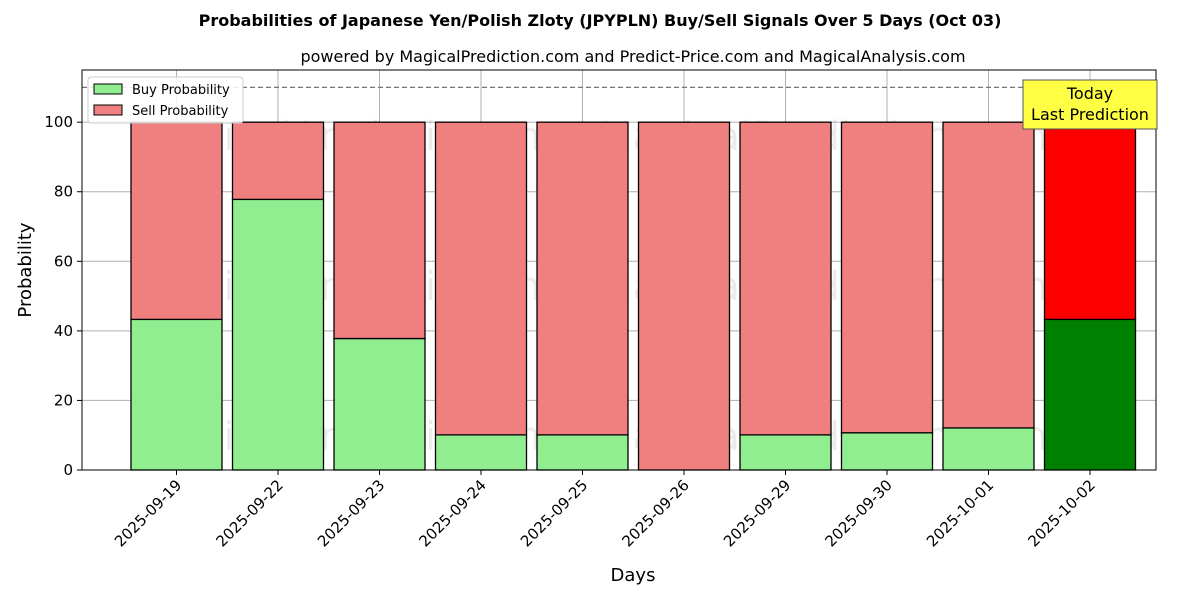 The image size is (1200, 600). What do you see at coordinates (1089, 93) in the screenshot?
I see `annotation-text: Today` at bounding box center [1089, 93].